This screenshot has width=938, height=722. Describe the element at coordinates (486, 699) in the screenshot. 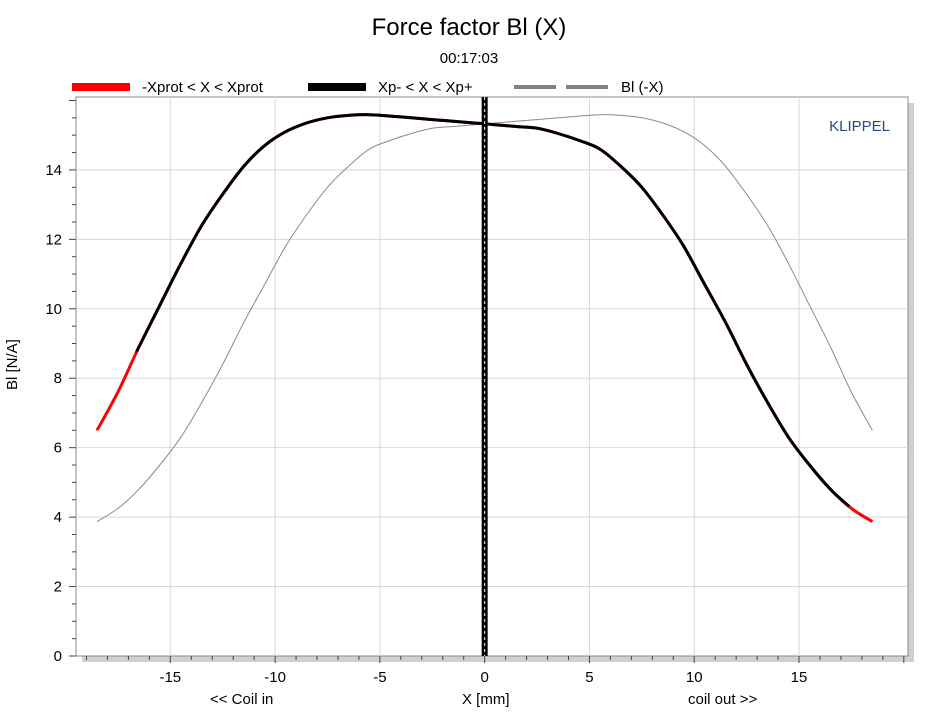

I see `x-axis-label: X [mm]` at that location.